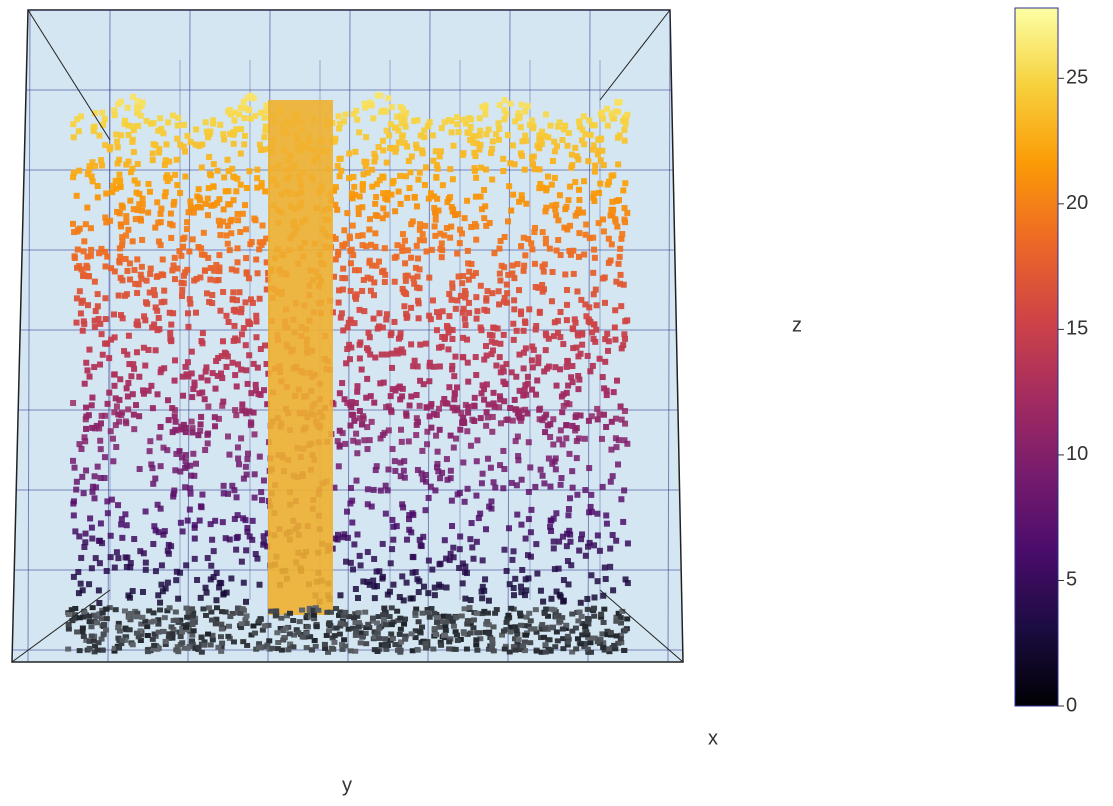 The height and width of the screenshot is (806, 1113). Describe the element at coordinates (1071, 580) in the screenshot. I see `colorbar-tick-label: 5` at that location.